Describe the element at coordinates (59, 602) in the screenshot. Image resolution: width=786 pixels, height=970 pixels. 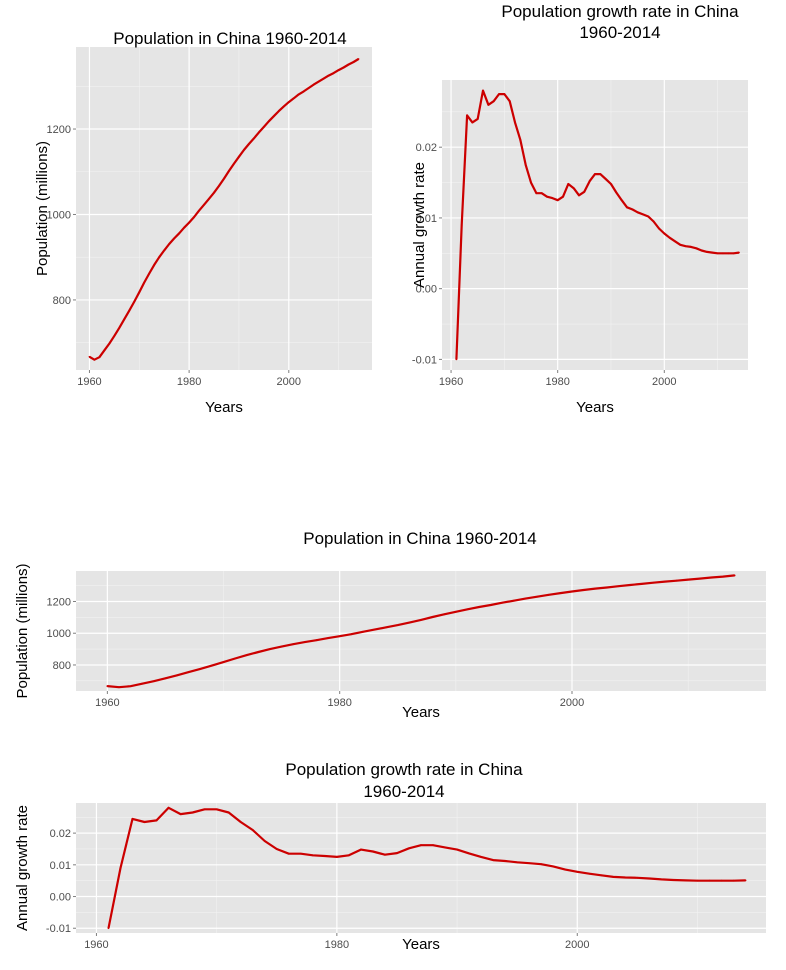
I see `y-tick-label: 1200` at that location.